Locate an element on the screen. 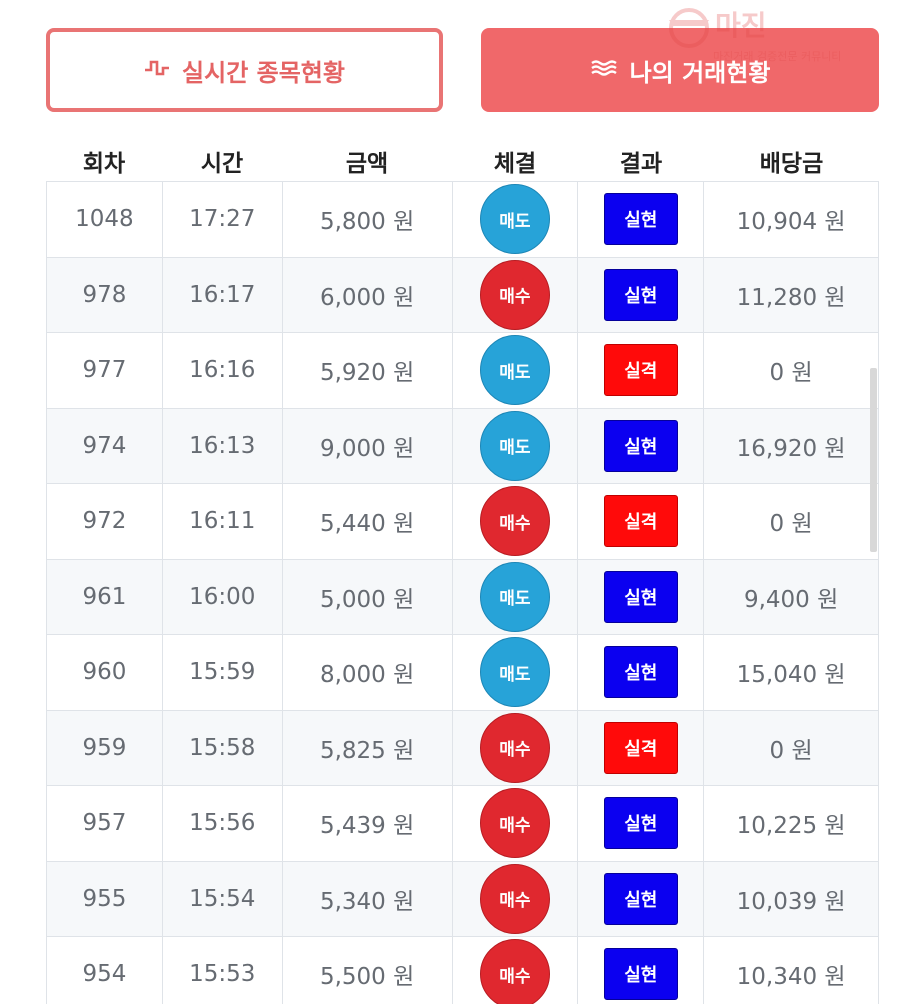 The height and width of the screenshot is (1004, 909). amount-value: 9,000 원 is located at coordinates (367, 448).